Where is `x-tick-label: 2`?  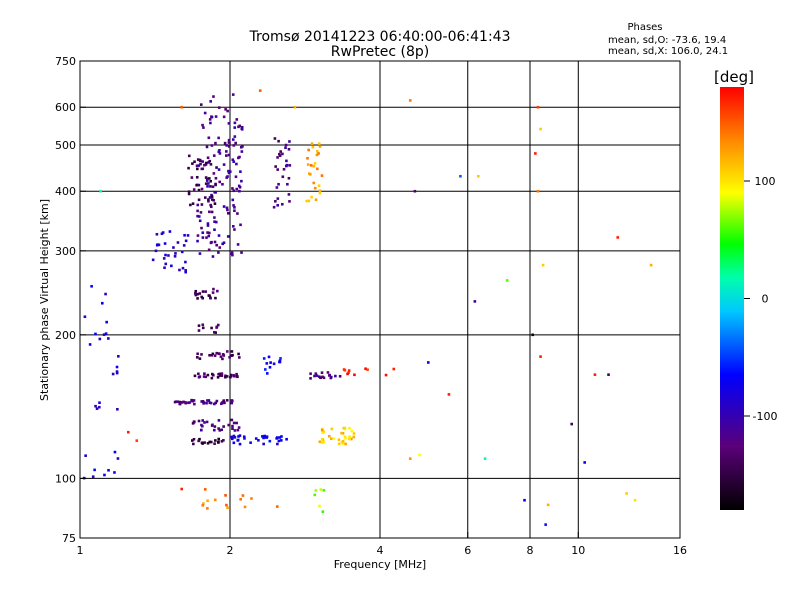 x-tick-label: 2 is located at coordinates (230, 550).